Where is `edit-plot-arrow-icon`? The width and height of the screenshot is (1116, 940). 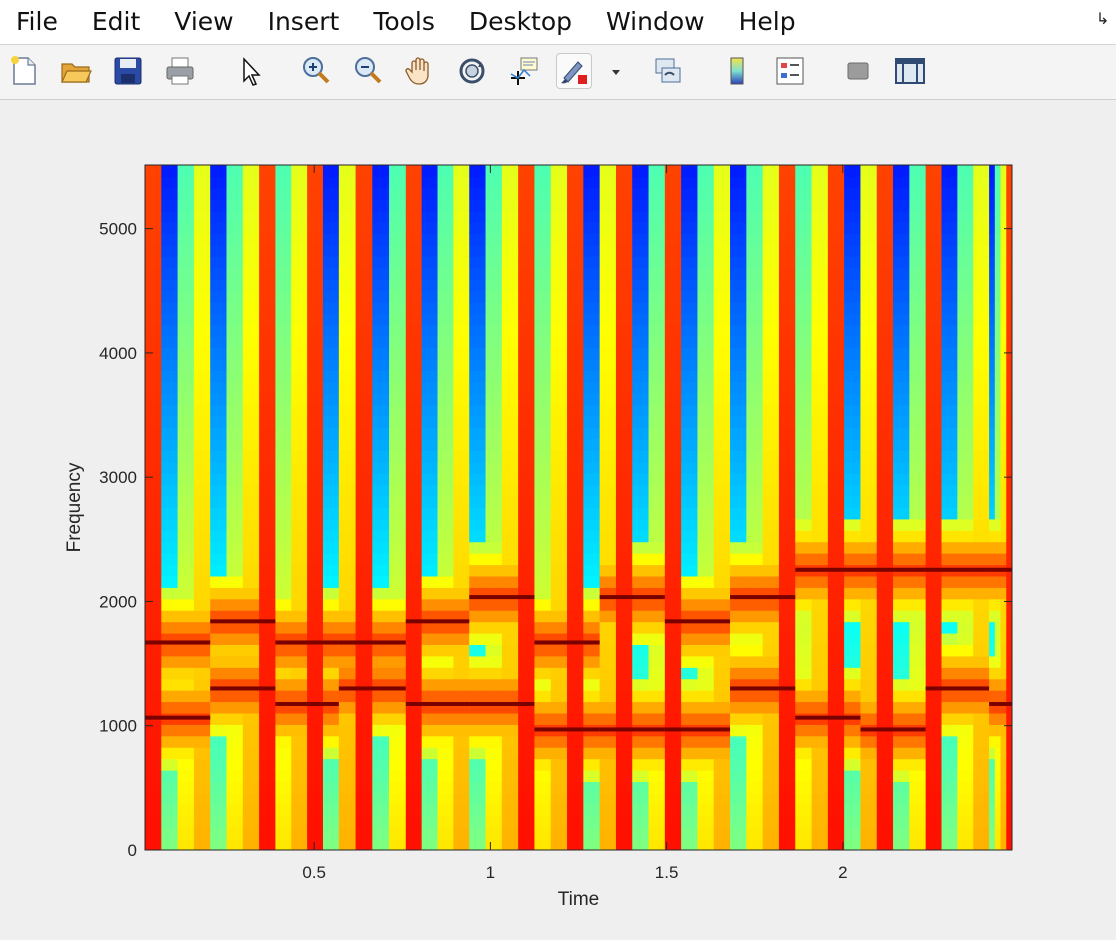
edit-plot-arrow-icon is located at coordinates (250, 71).